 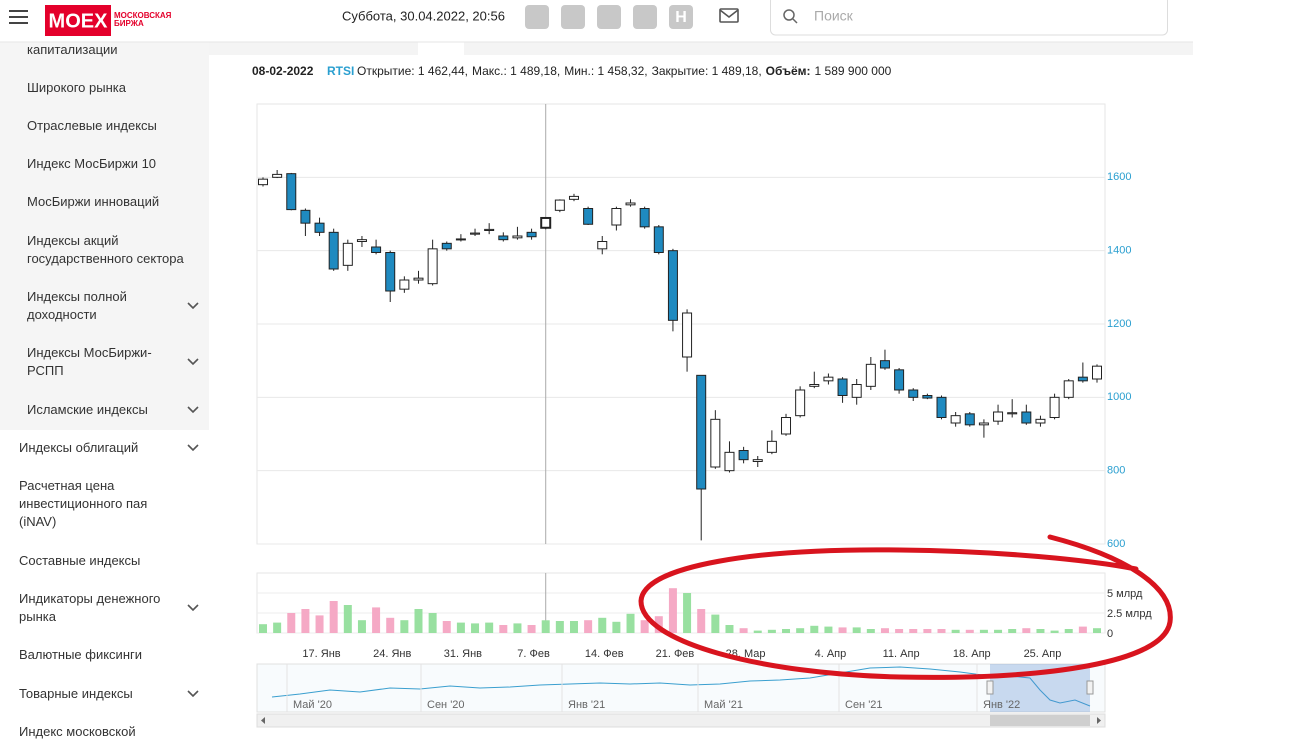 I want to click on menu-item: Индексы облигаций, so click(x=79, y=447).